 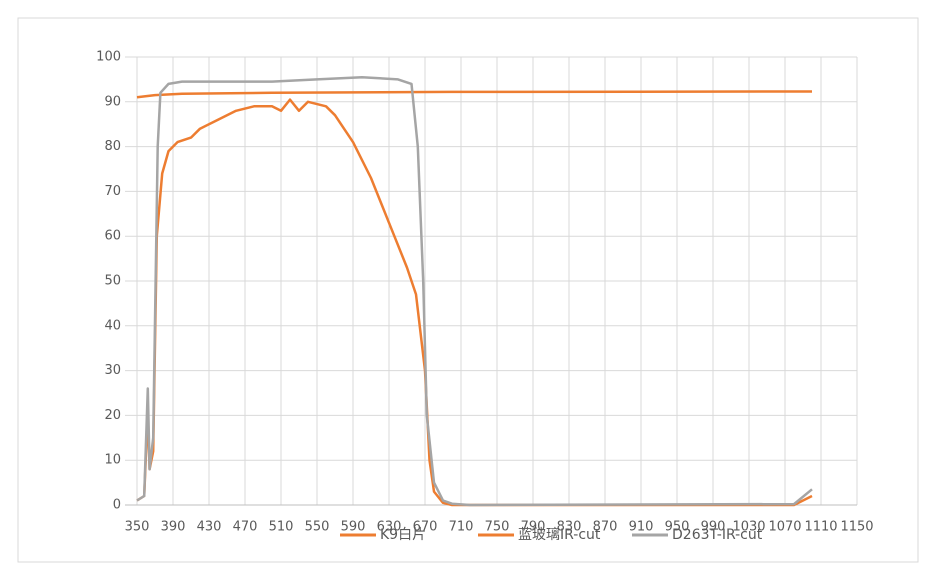 I want to click on x-tick-label: 510, so click(x=281, y=527).